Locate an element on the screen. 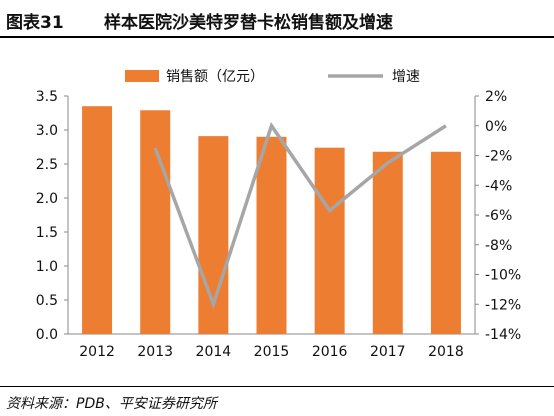 The width and height of the screenshot is (554, 416). figure-label: 图表31 is located at coordinates (35, 23).